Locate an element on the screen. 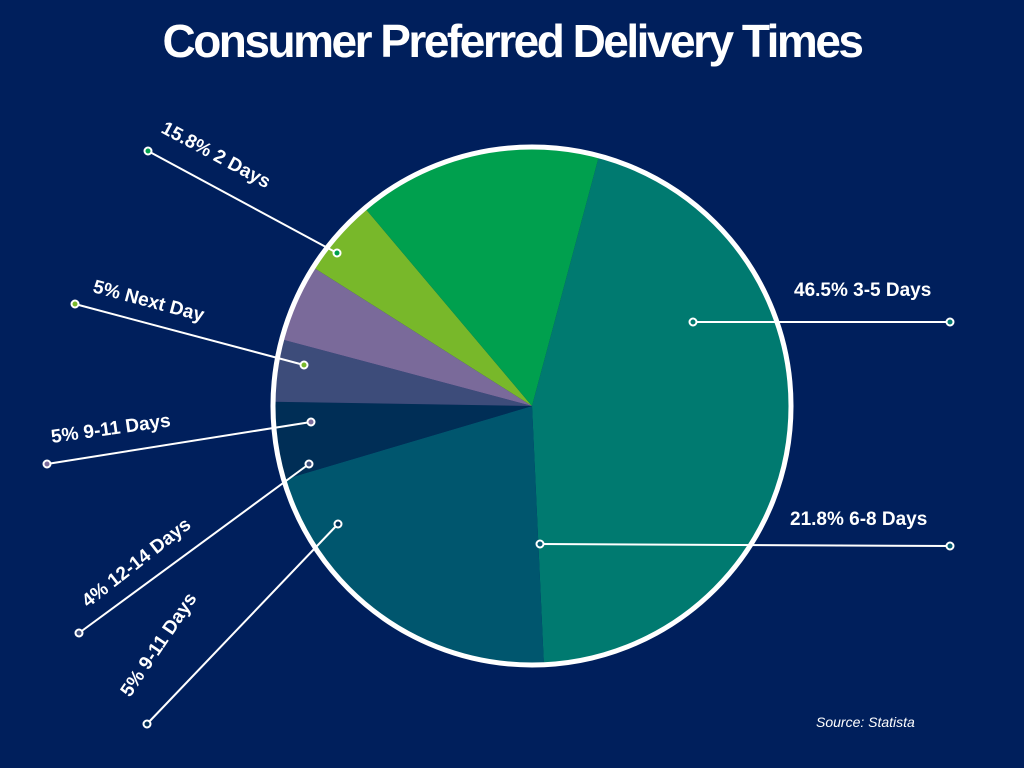  chart-title: Consumer Preferred Delivery Times is located at coordinates (513, 41).